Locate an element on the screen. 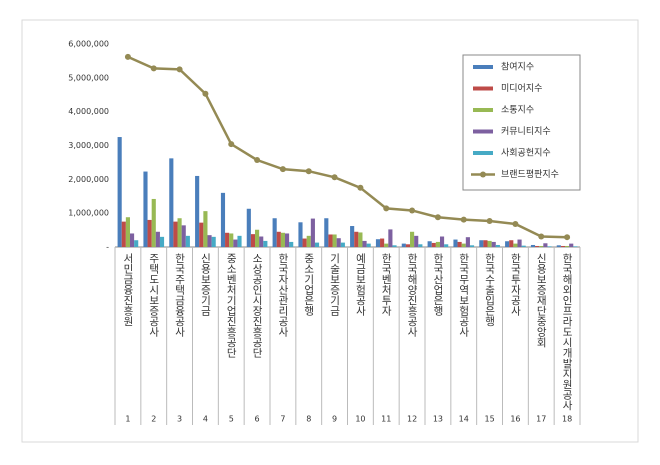 The height and width of the screenshot is (465, 660). category-number: 11 is located at coordinates (386, 419).